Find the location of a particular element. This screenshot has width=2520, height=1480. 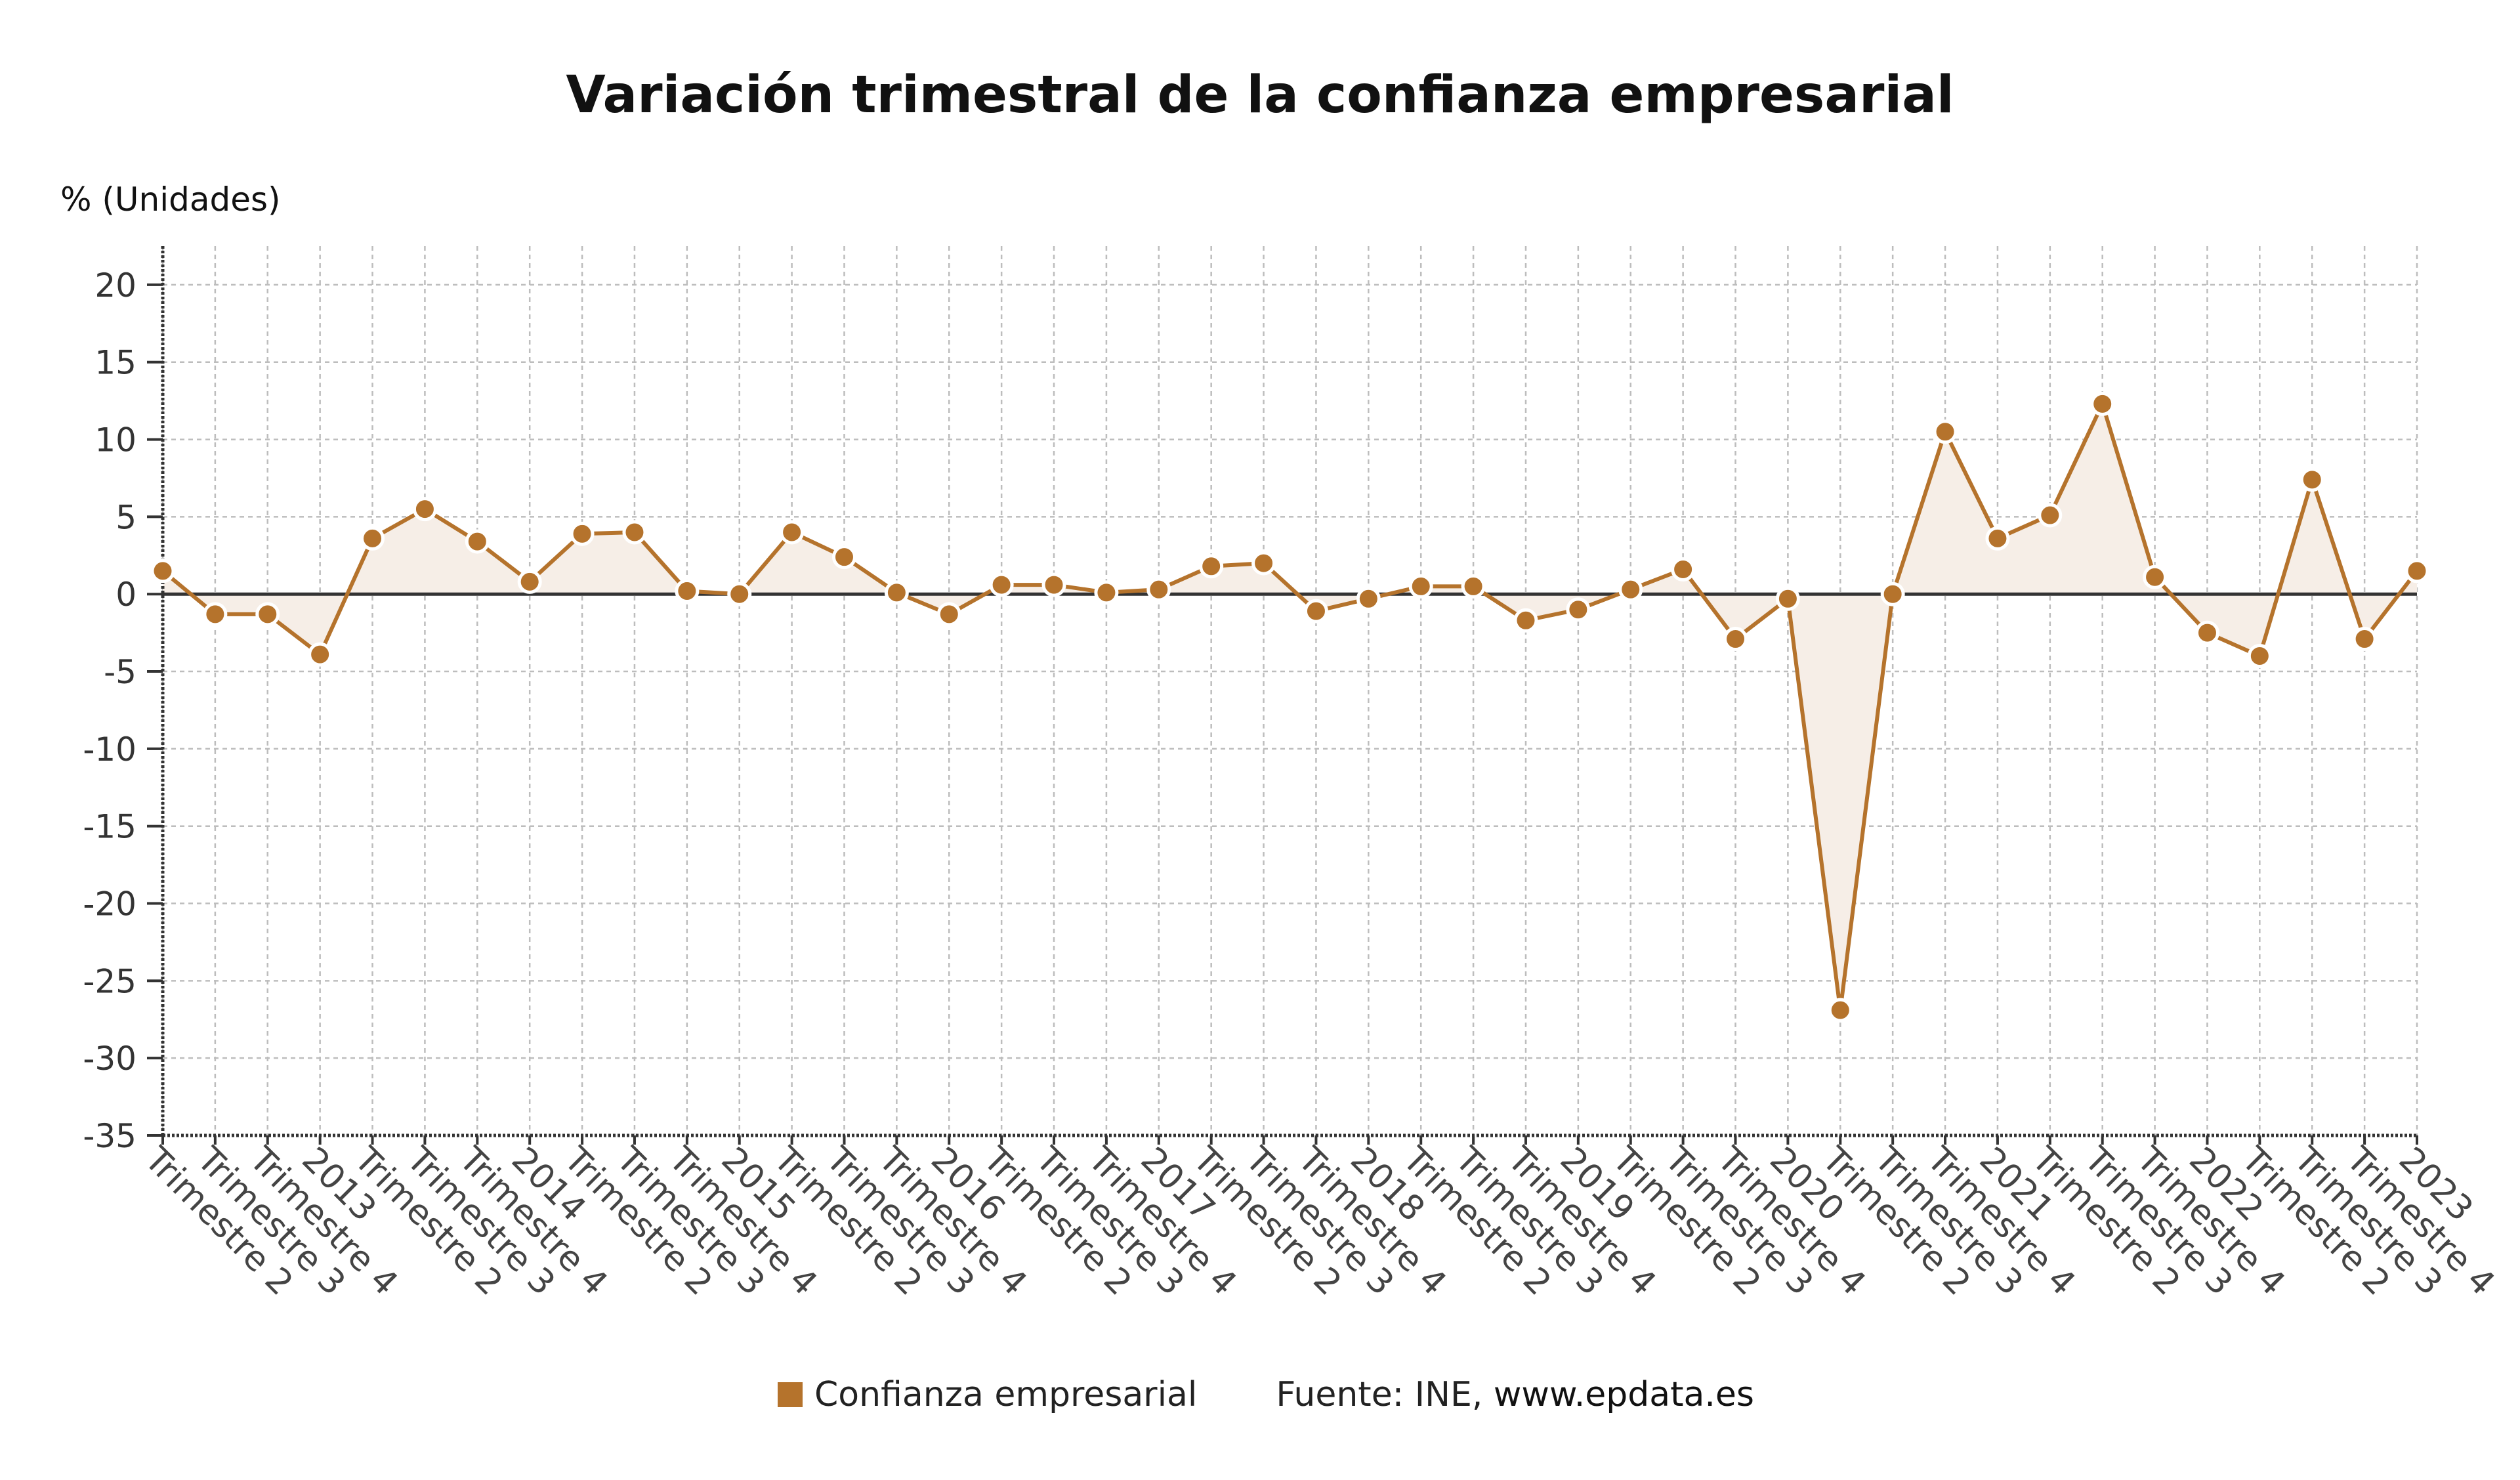

y-tick-label: -10 is located at coordinates (109, 749).